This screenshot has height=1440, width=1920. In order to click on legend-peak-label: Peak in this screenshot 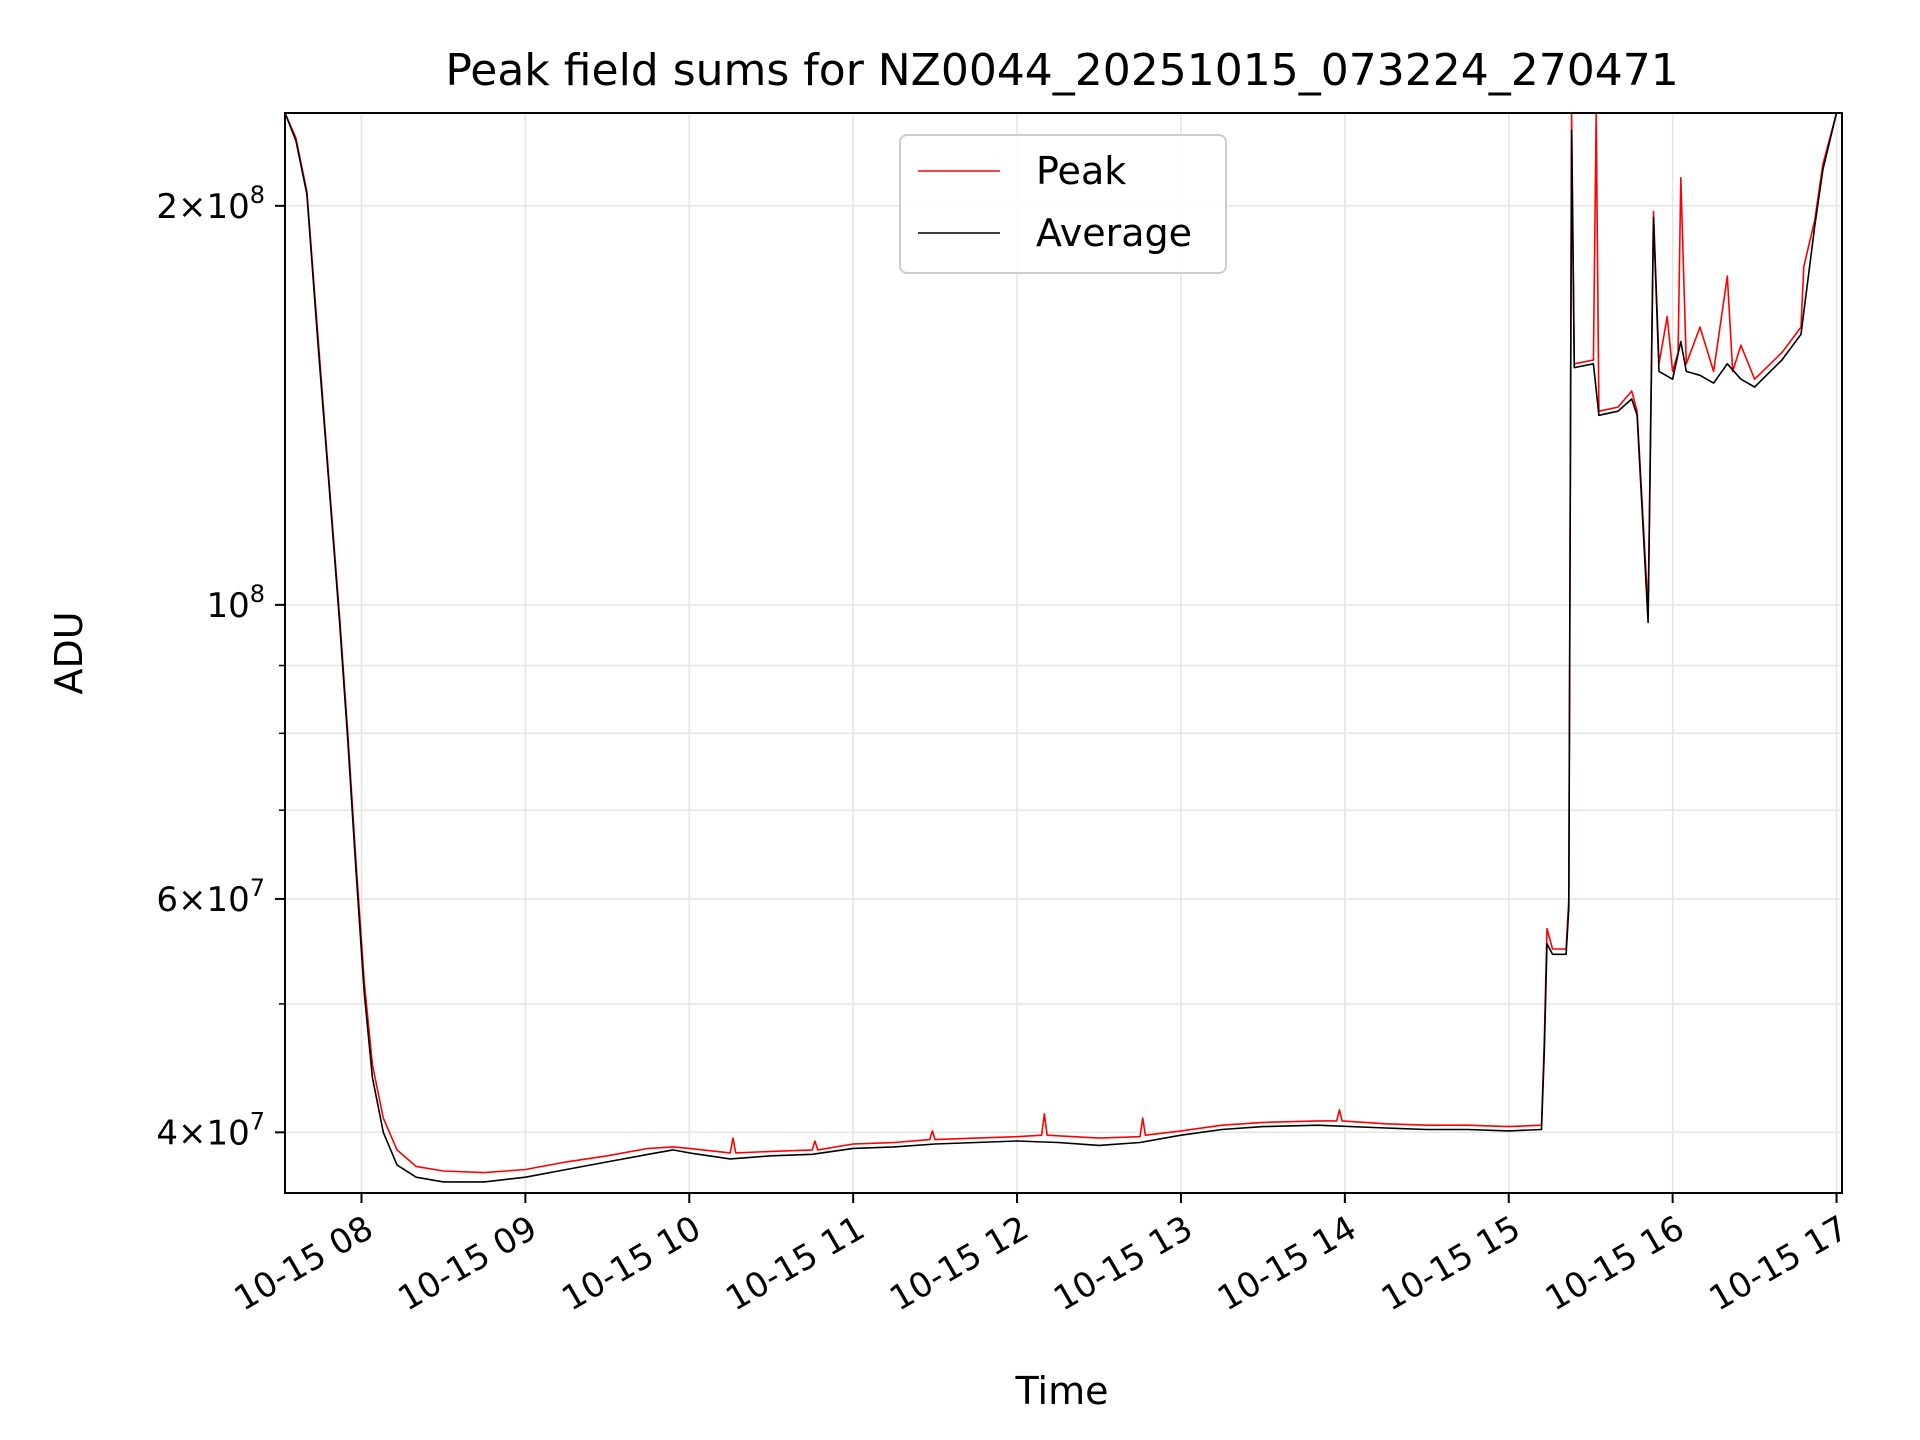, I will do `click(1081, 171)`.